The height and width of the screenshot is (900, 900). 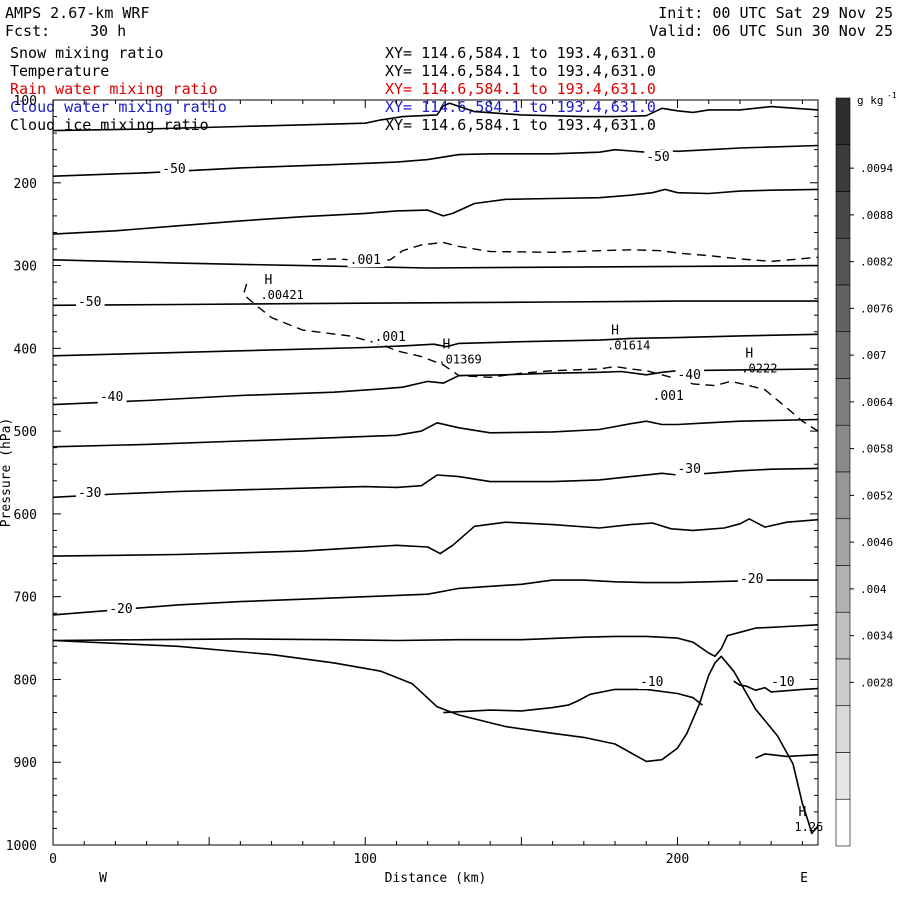 I want to click on west-label: W, so click(x=103, y=878).